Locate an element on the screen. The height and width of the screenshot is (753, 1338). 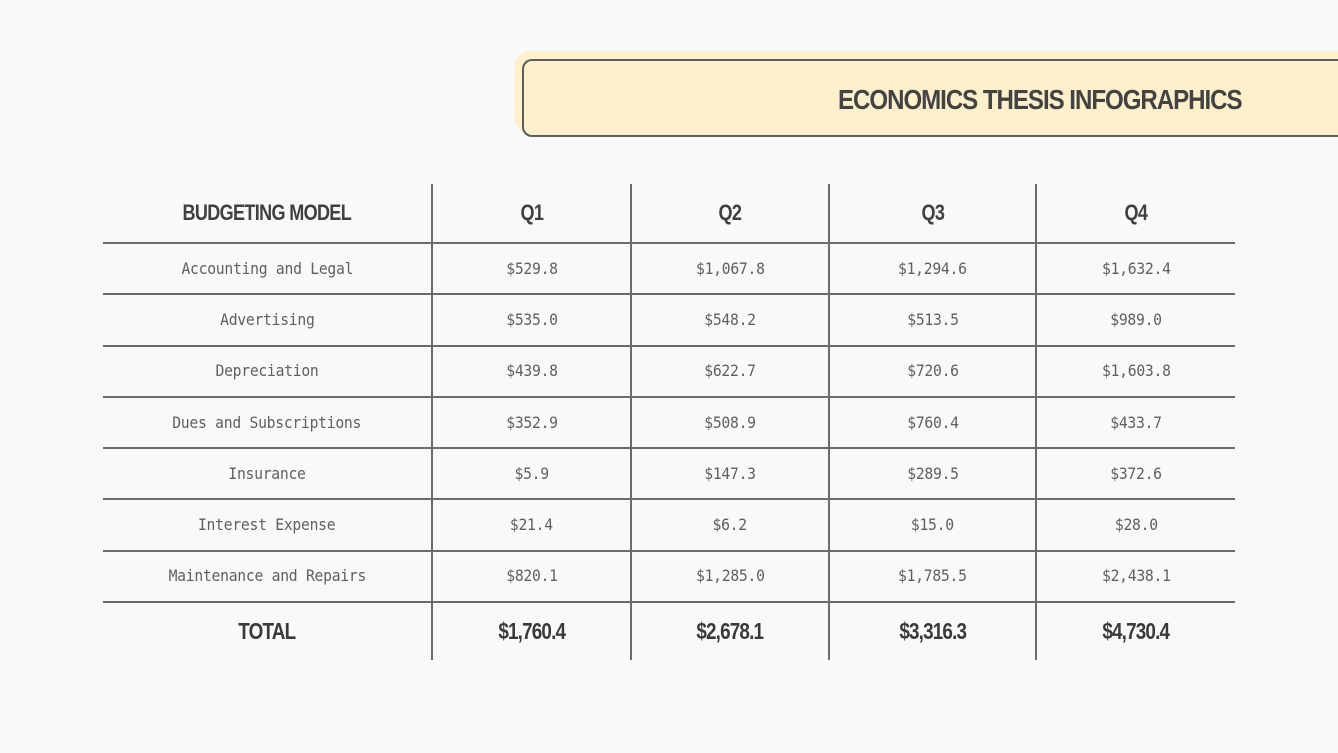
header-label: Q3 is located at coordinates (932, 212).